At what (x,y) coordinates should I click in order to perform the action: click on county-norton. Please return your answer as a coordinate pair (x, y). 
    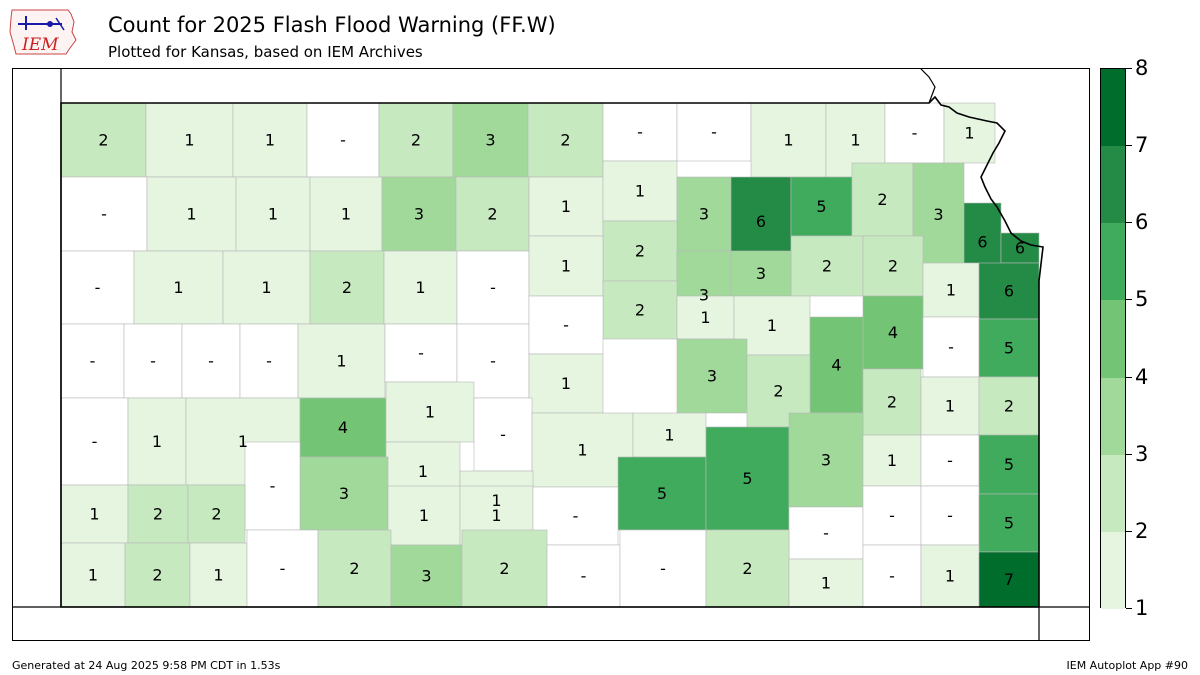
    Looking at the image, I should click on (343, 140).